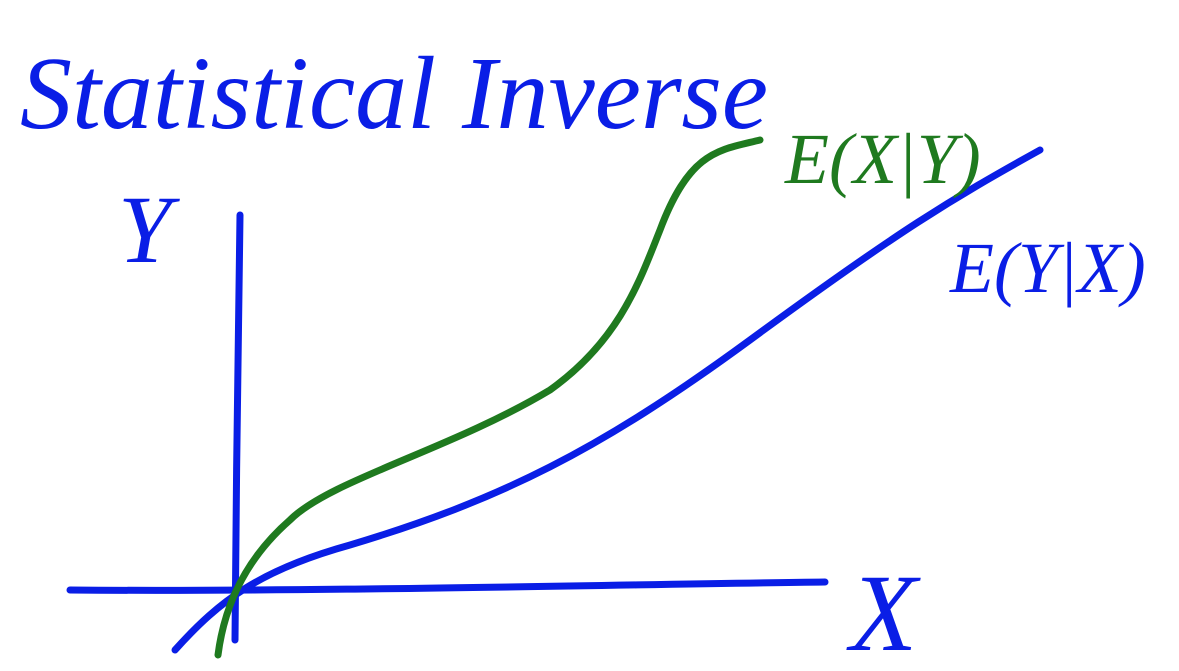 The image size is (1179, 671). Describe the element at coordinates (394, 93) in the screenshot. I see `title: Statistical Inverse` at that location.